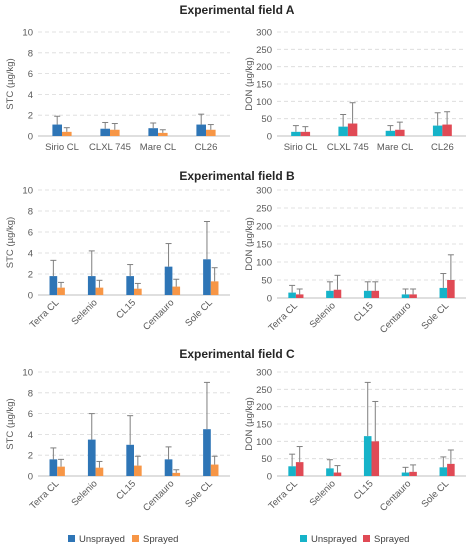  Describe the element at coordinates (10, 83) in the screenshot. I see `y-axis-label: STC (µg/kg)` at that location.